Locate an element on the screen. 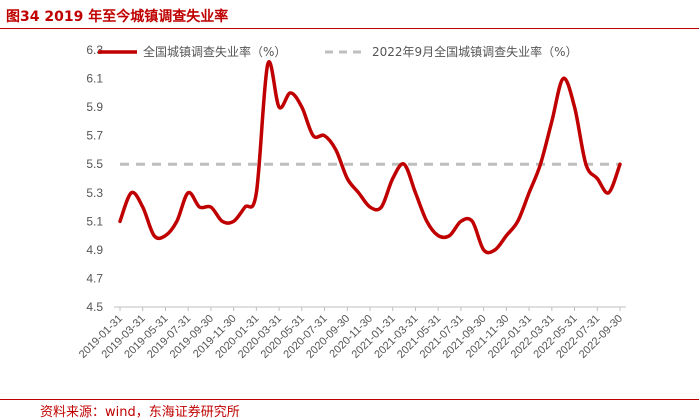 The image size is (699, 420). y-tick-label: 4.7 is located at coordinates (94, 278).